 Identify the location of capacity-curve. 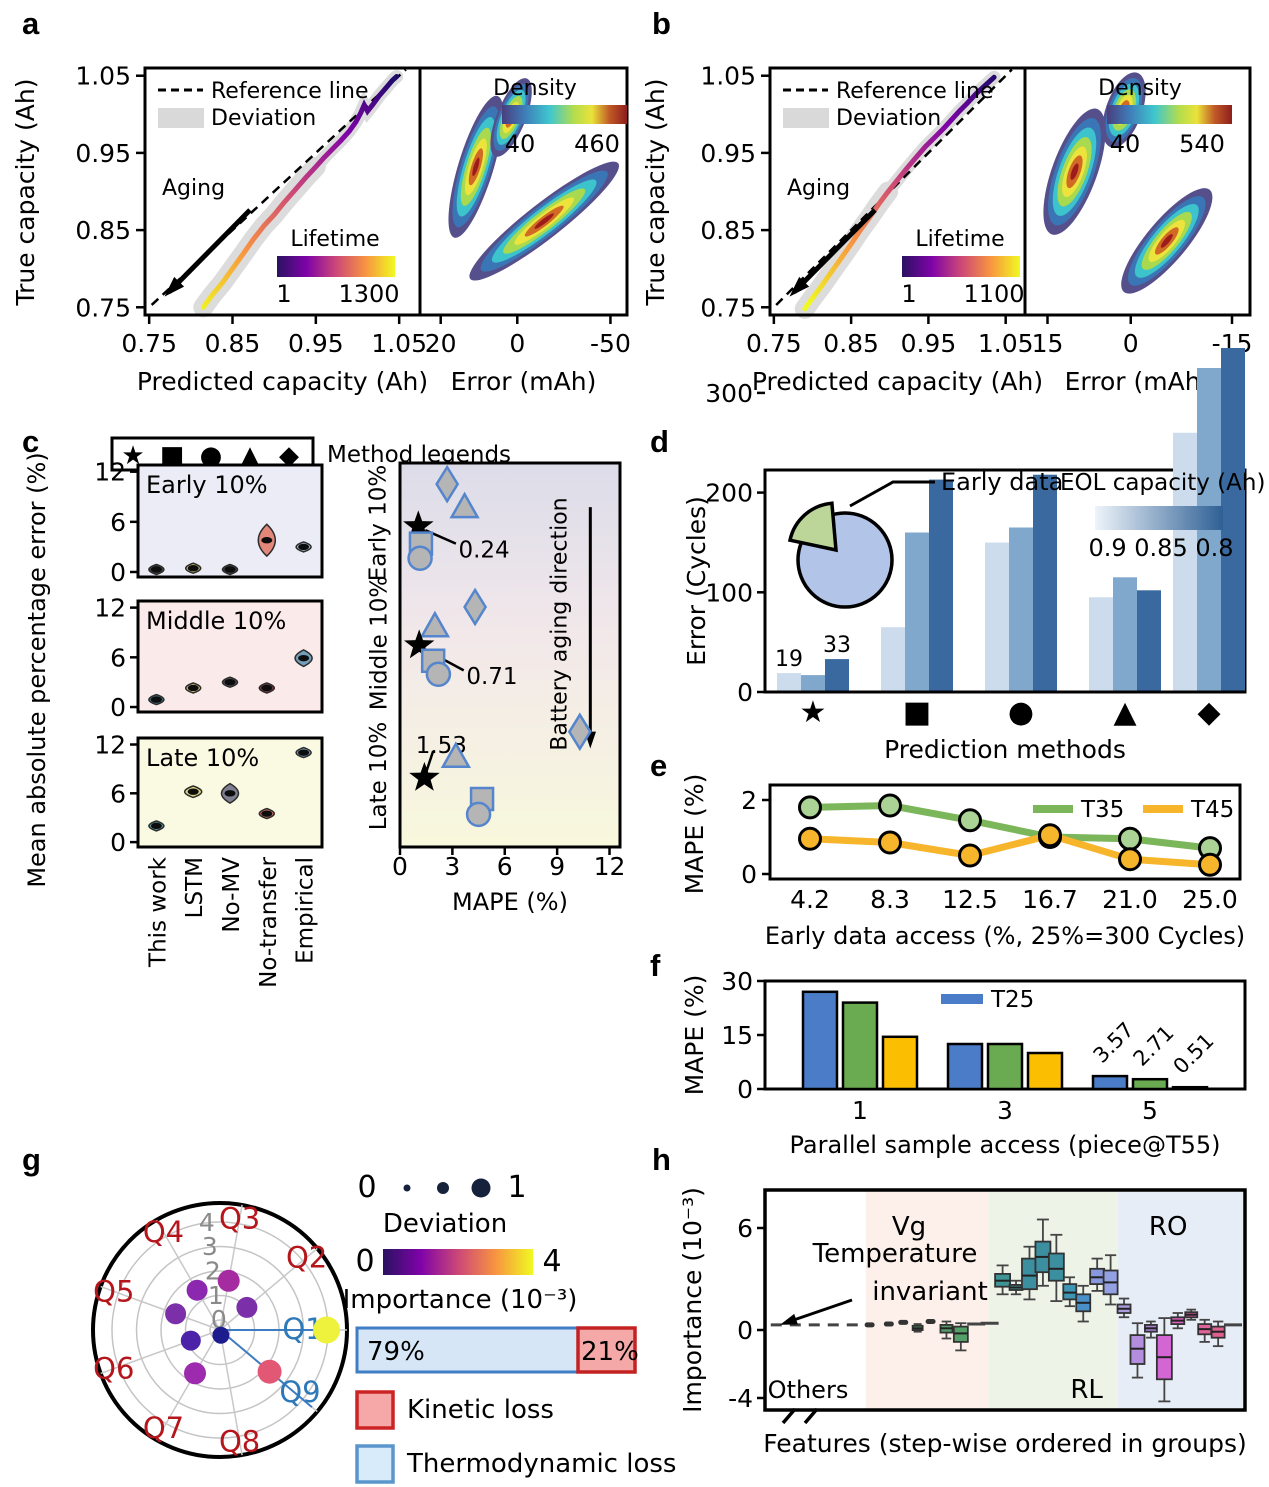
(899, 193).